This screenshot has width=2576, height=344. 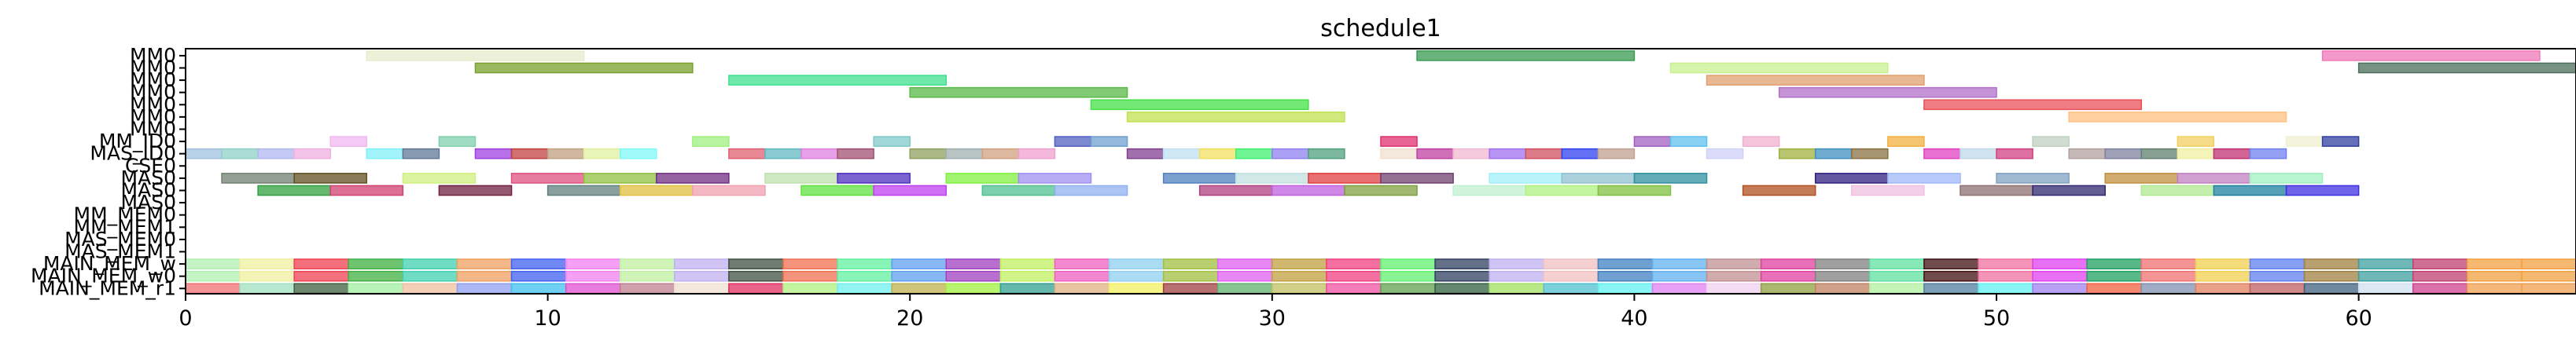 What do you see at coordinates (137, 141) in the screenshot?
I see `y-tick-label: MM_ID0` at bounding box center [137, 141].